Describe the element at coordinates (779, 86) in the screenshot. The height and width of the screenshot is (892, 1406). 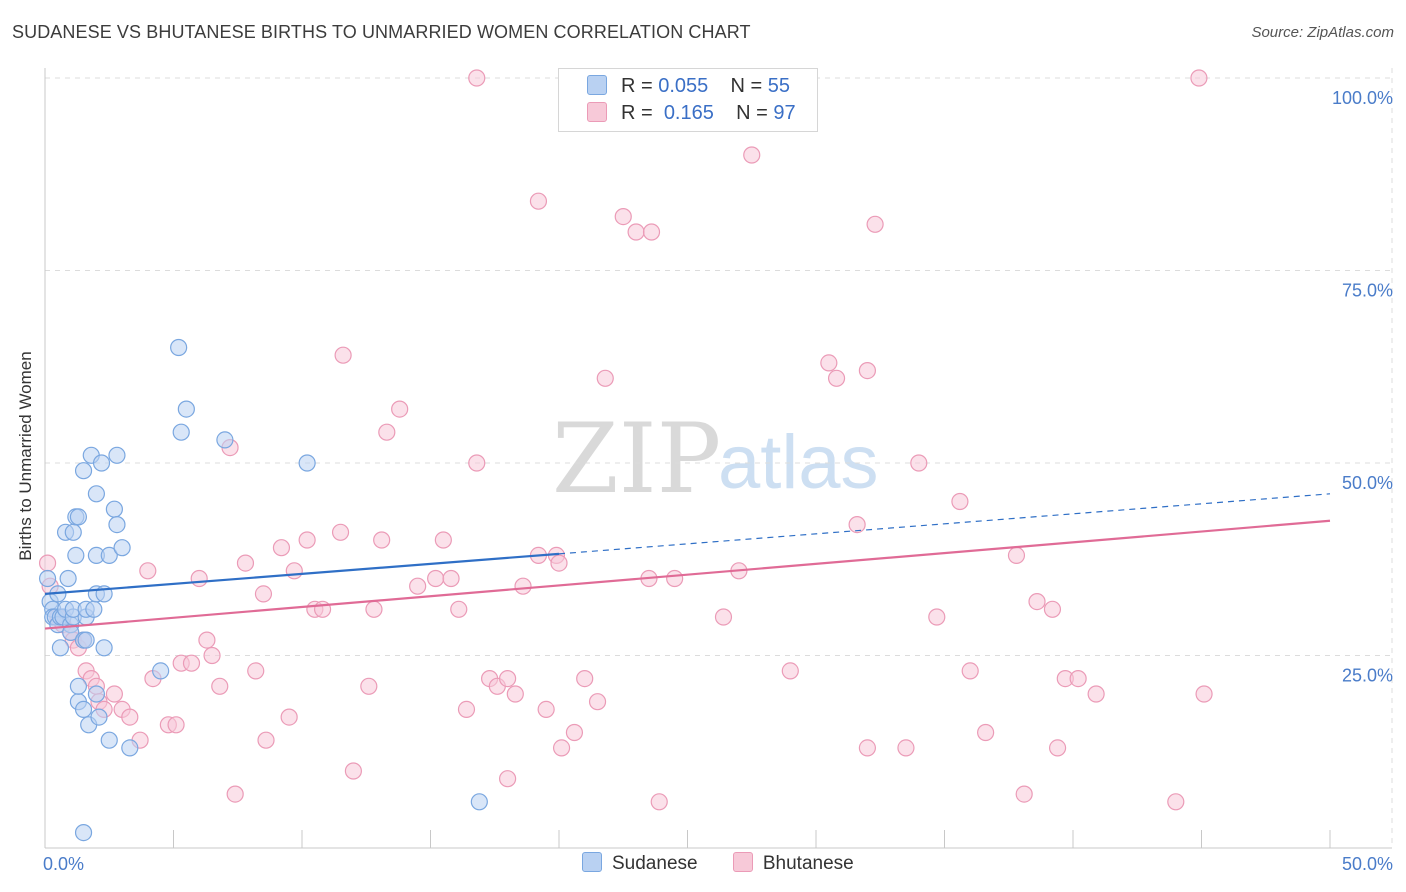
I see `legend-n-value: 55` at that location.